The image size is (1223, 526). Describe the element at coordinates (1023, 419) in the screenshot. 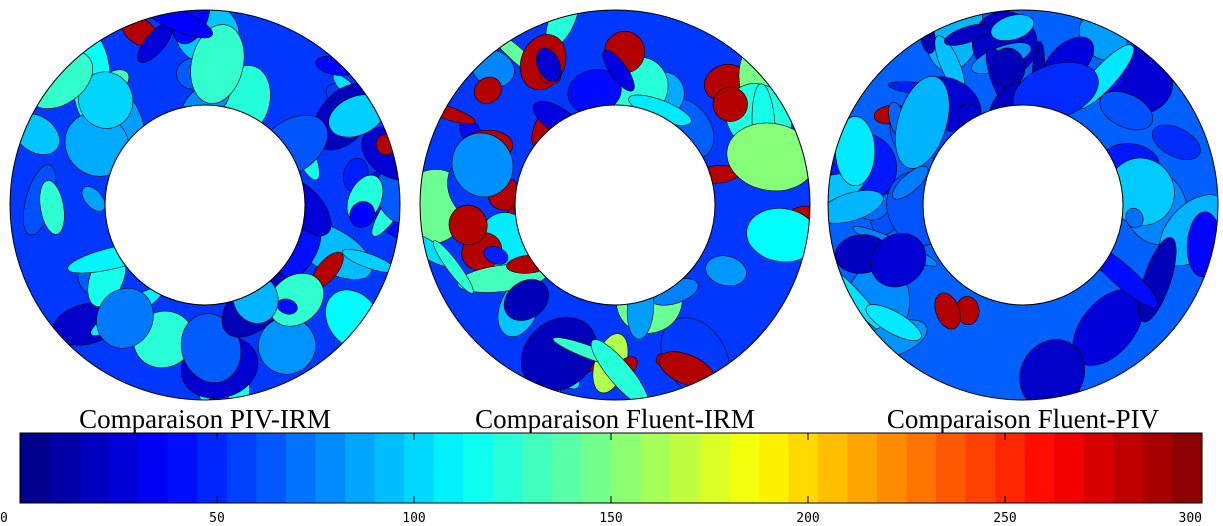

I see `panel-label: Comparaison Fluent-PIV` at that location.